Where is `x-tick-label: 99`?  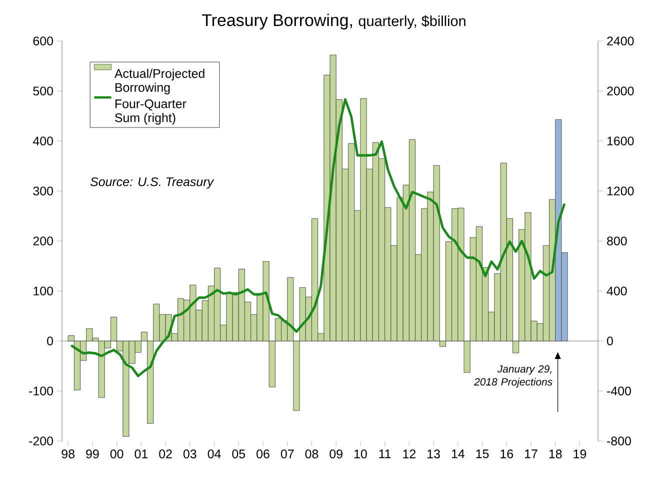 x-tick-label: 99 is located at coordinates (92, 454).